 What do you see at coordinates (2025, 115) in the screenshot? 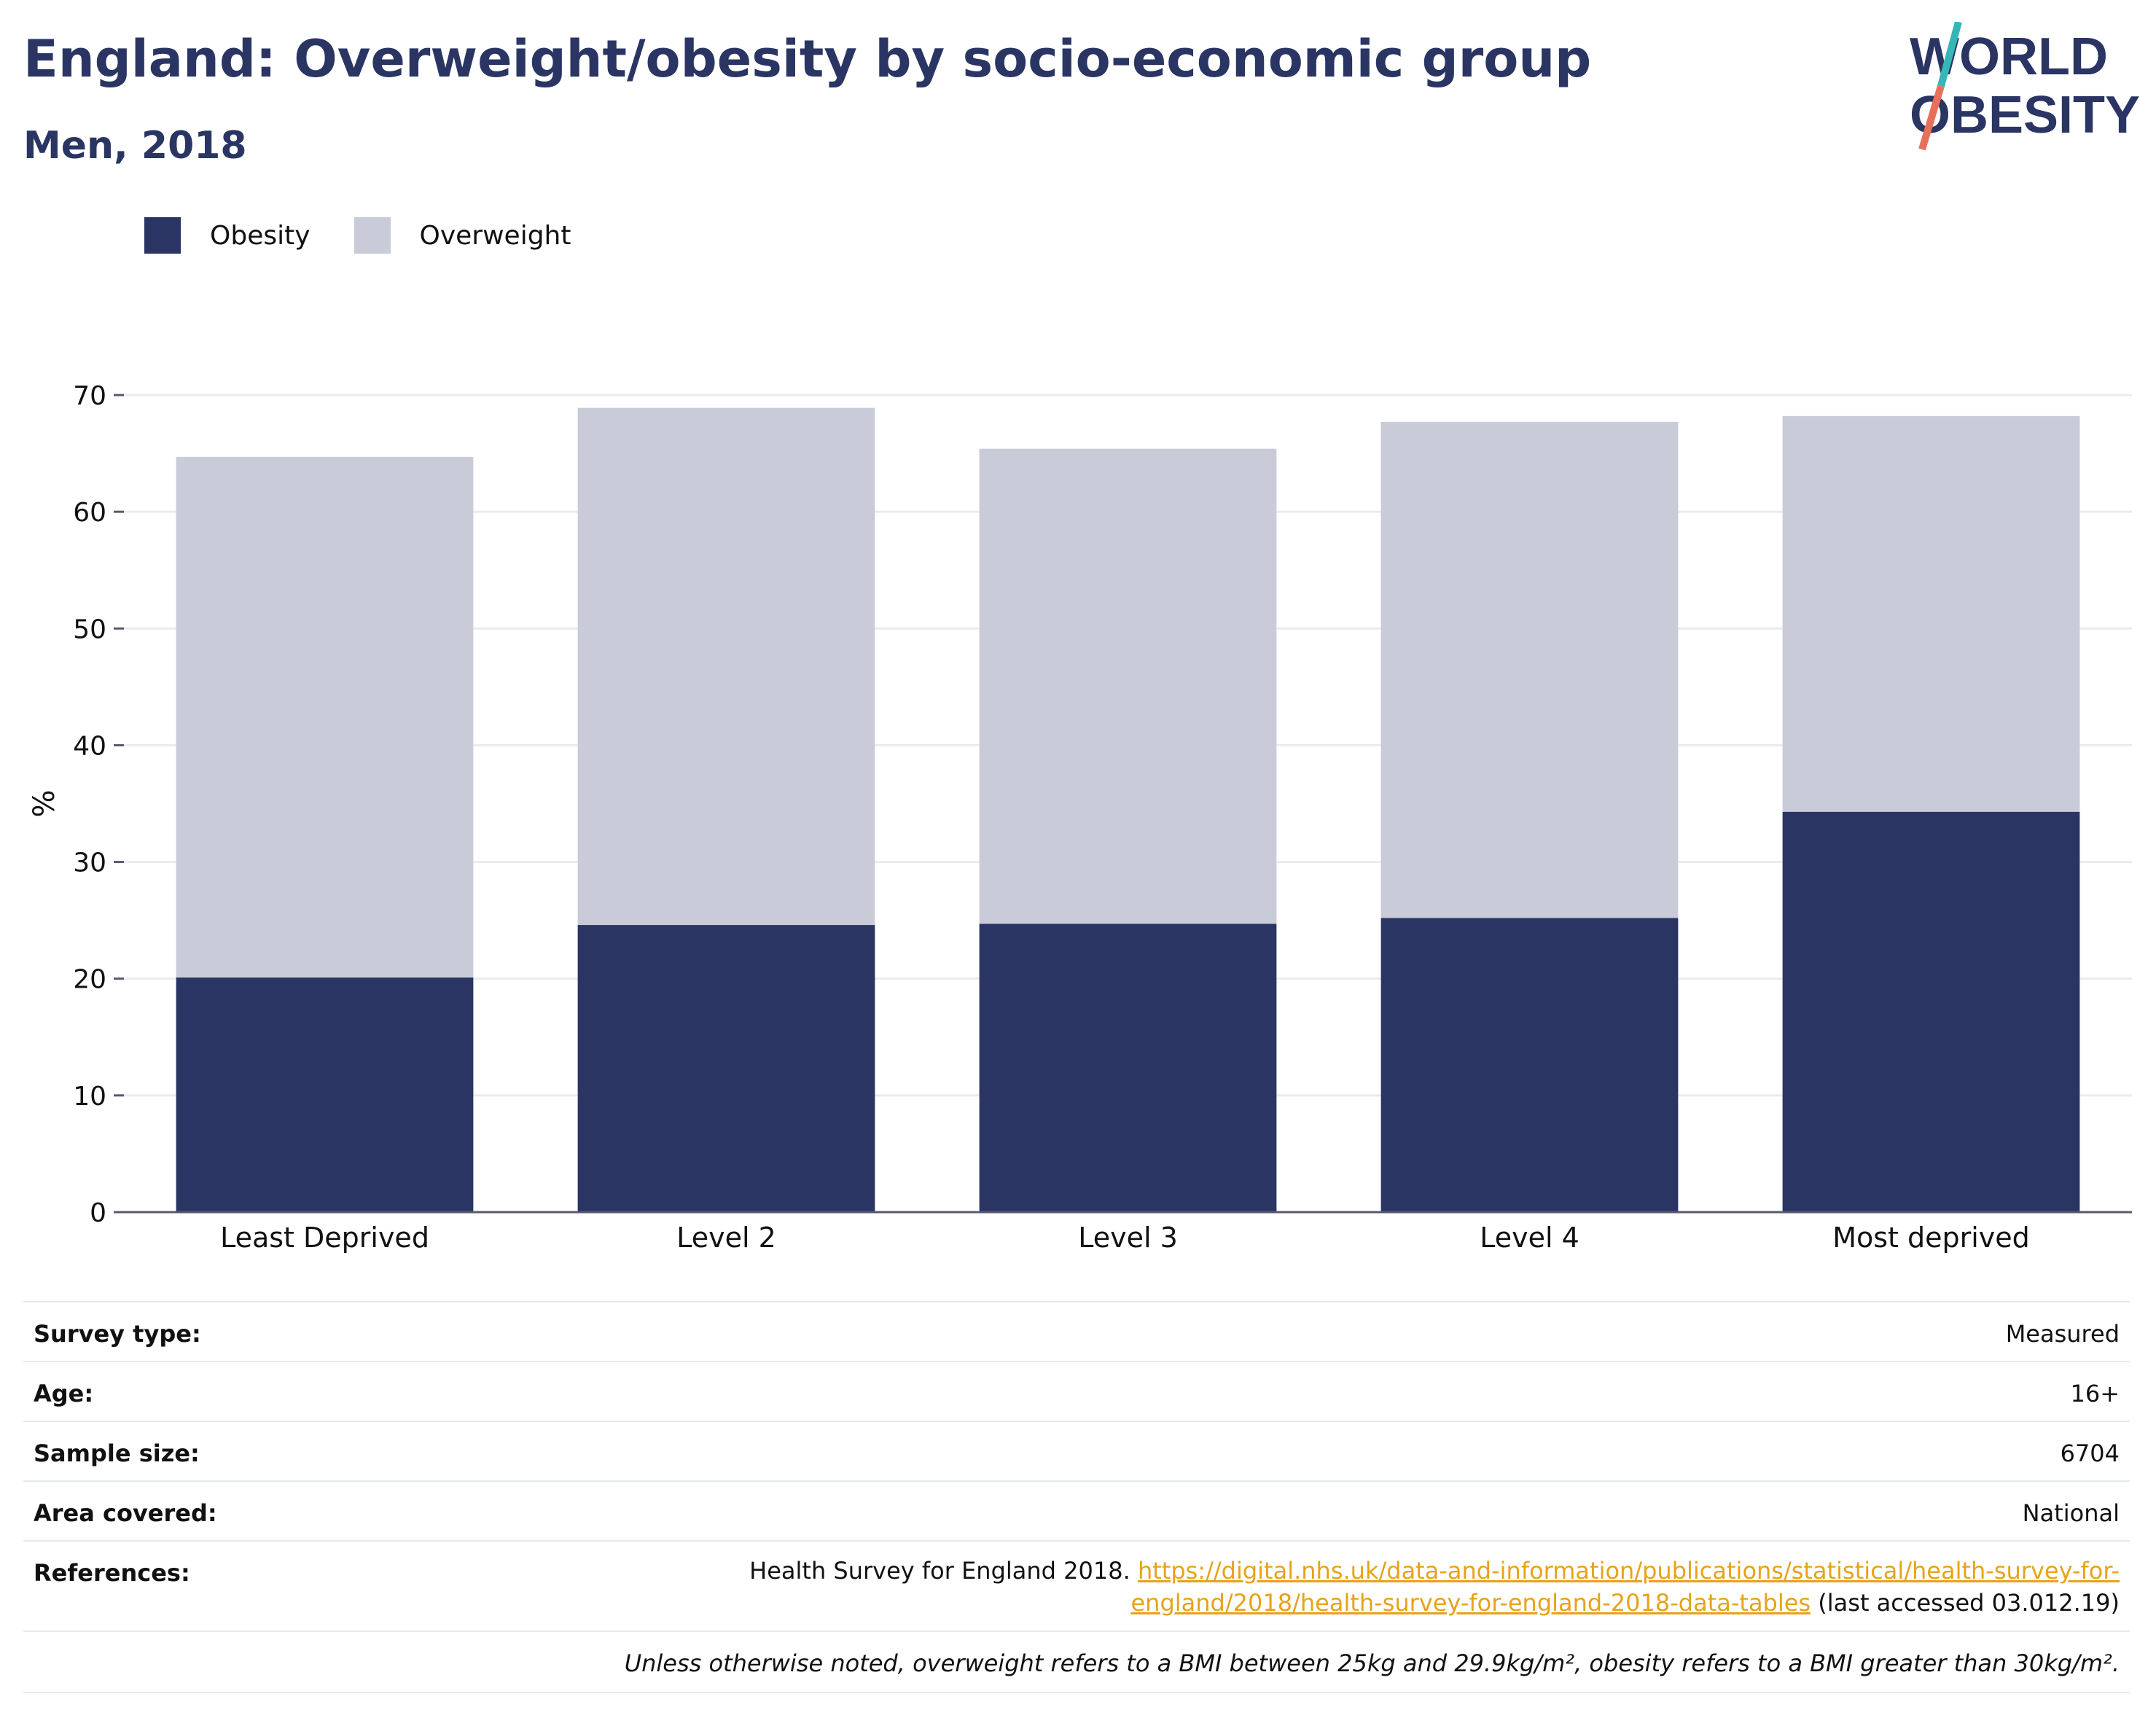
I see `logo-line2: OBESITY` at bounding box center [2025, 115].